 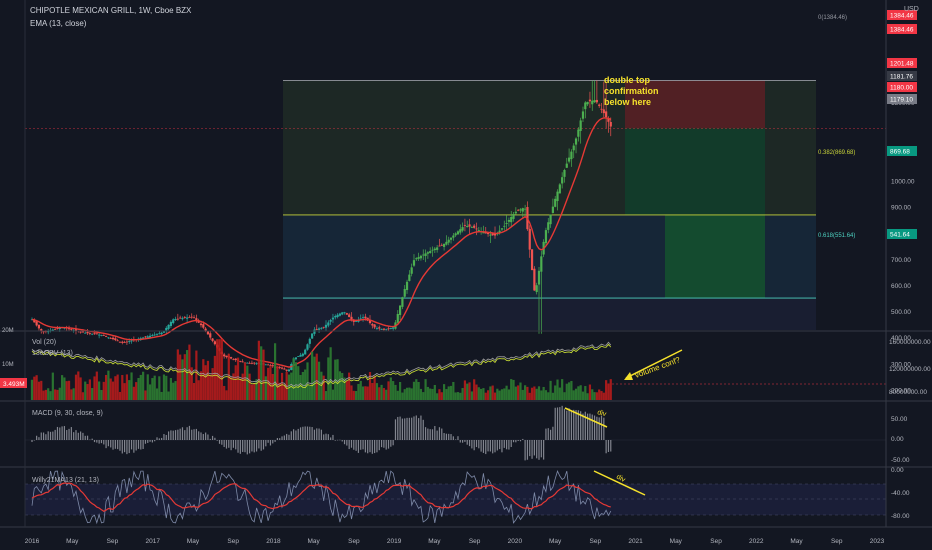 I want to click on volume-legend: Vol (20), so click(x=44, y=342).